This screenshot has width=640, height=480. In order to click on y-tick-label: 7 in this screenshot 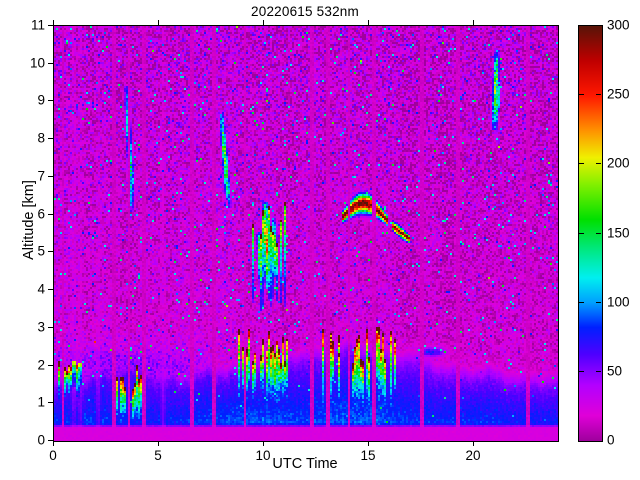, I will do `click(41, 176)`.